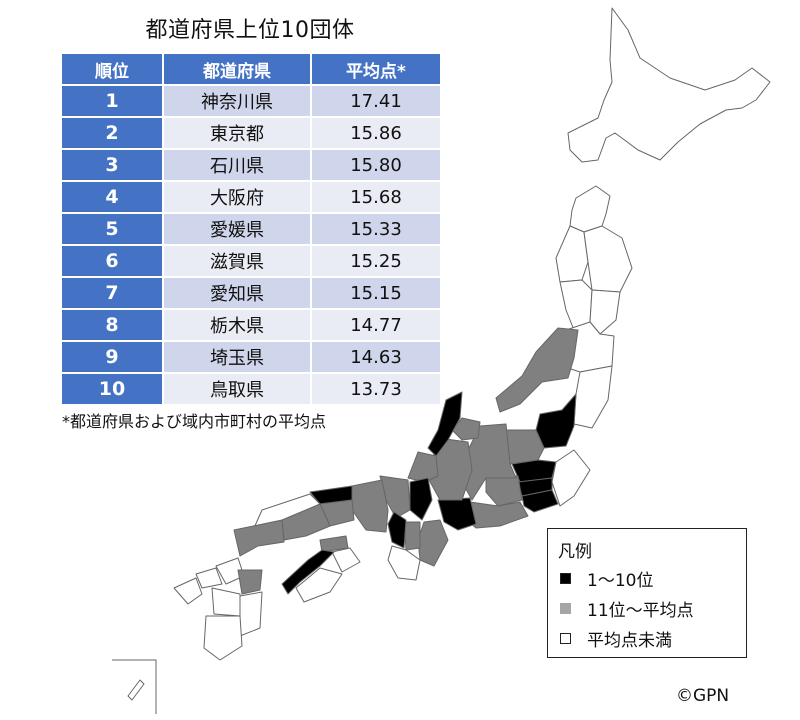 Image resolution: width=800 pixels, height=720 pixels. Describe the element at coordinates (647, 593) in the screenshot. I see `map-legend: 凡例 1〜10位 11位〜平均点 平均点未満` at that location.